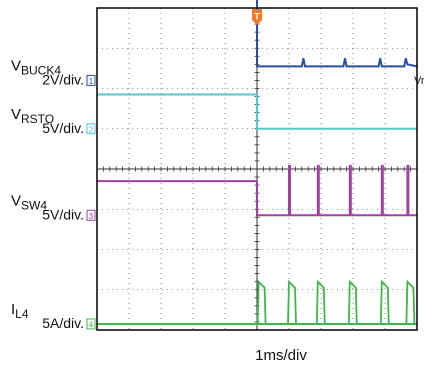 This screenshot has height=368, width=424. I want to click on x-axis-label: 1ms/div, so click(281, 355).